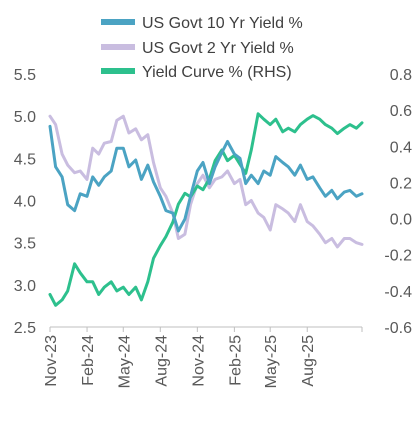 The image size is (417, 425). What do you see at coordinates (25, 286) in the screenshot?
I see `y-left-tick-label: 3.0` at bounding box center [25, 286].